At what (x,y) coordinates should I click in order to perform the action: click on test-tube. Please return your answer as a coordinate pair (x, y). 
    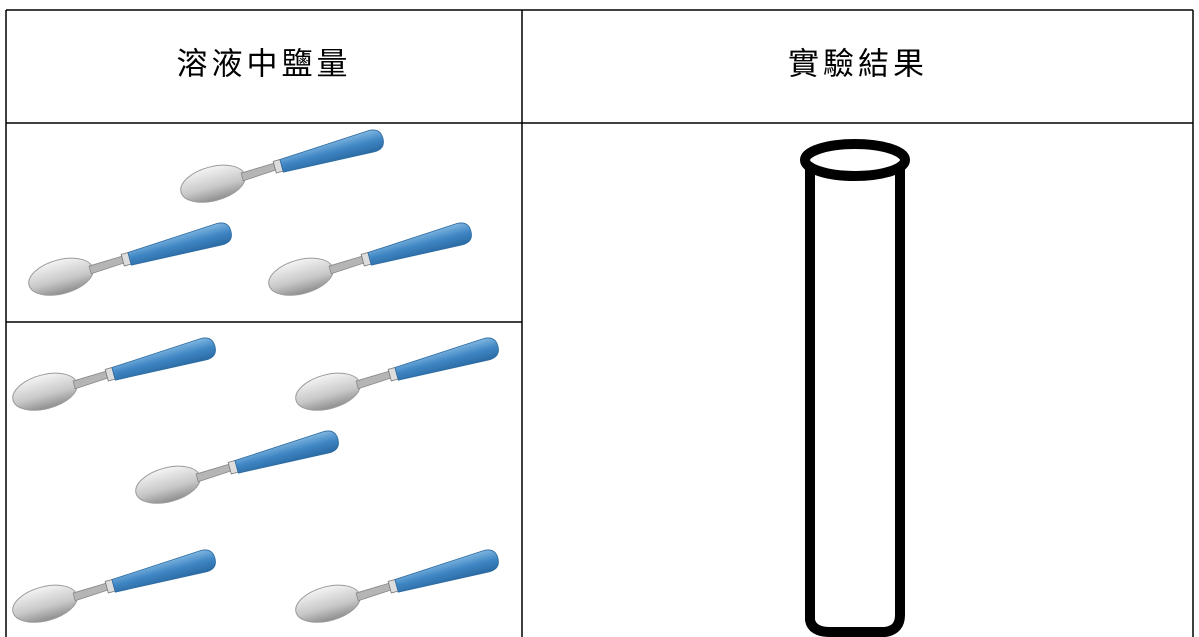
    Looking at the image, I should click on (855, 388).